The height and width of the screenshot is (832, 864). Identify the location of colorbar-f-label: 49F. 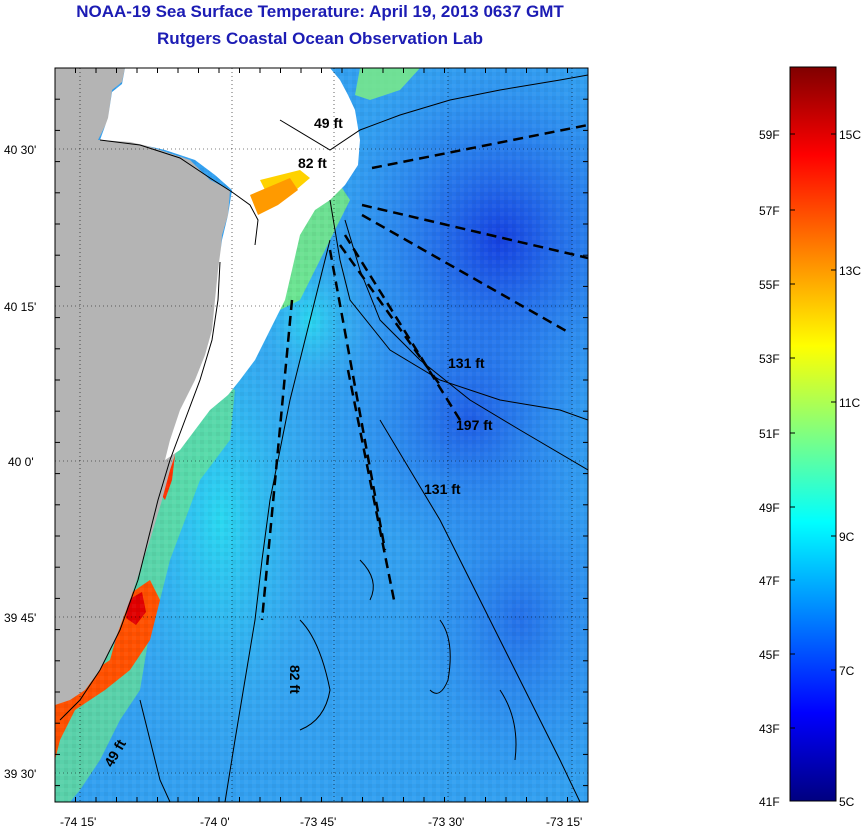
(769, 508).